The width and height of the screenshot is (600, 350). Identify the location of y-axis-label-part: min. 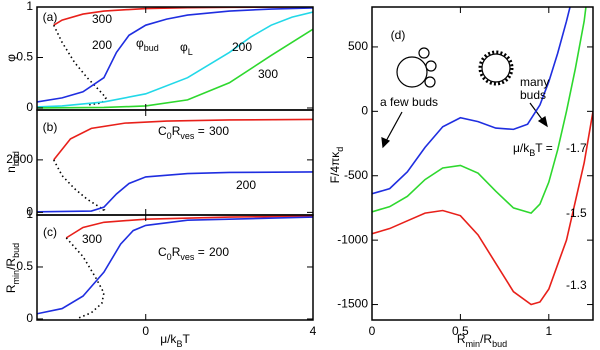
(16, 277).